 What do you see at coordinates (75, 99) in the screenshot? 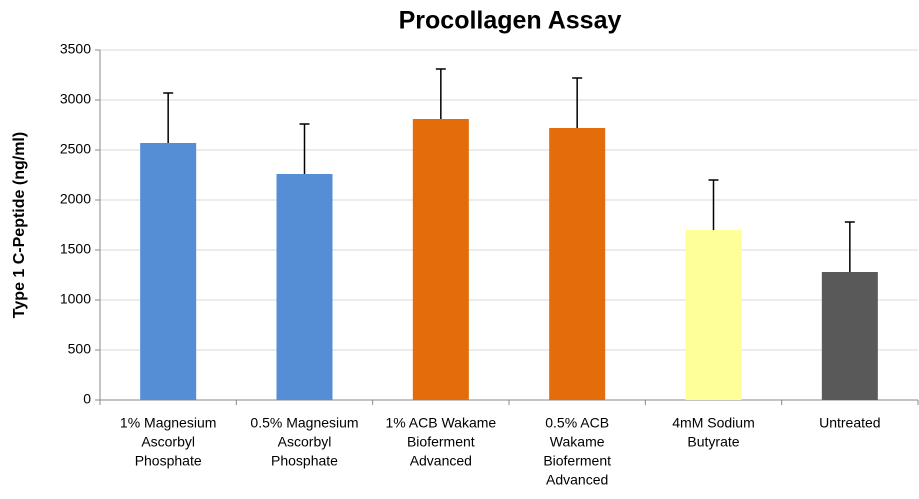
I see `y-tick-label: 3000` at bounding box center [75, 99].